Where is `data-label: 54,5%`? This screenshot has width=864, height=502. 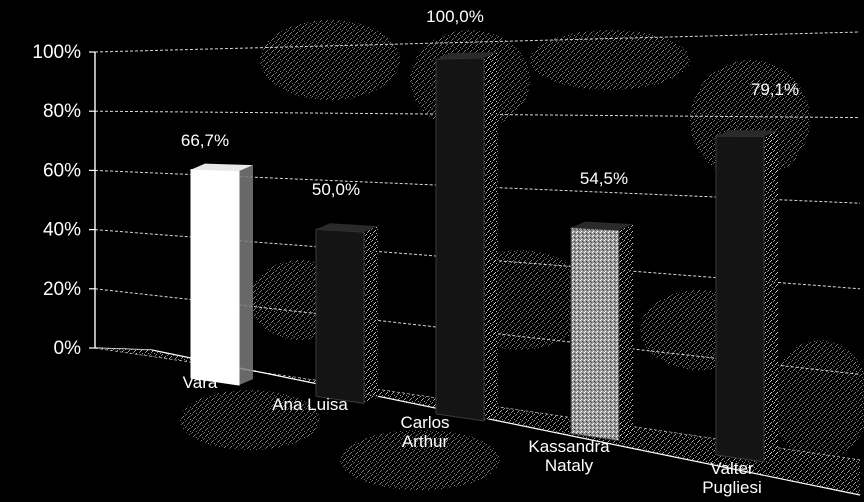
data-label: 54,5% is located at coordinates (604, 178).